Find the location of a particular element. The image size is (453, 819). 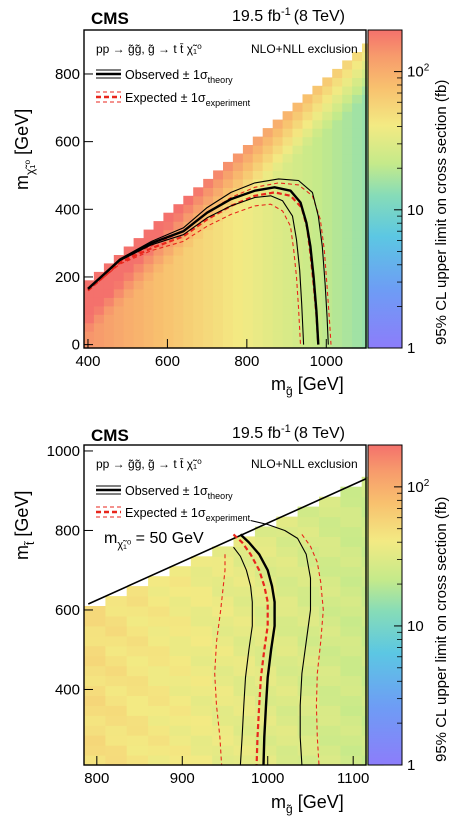

observed-contour is located at coordinates (257, 649).